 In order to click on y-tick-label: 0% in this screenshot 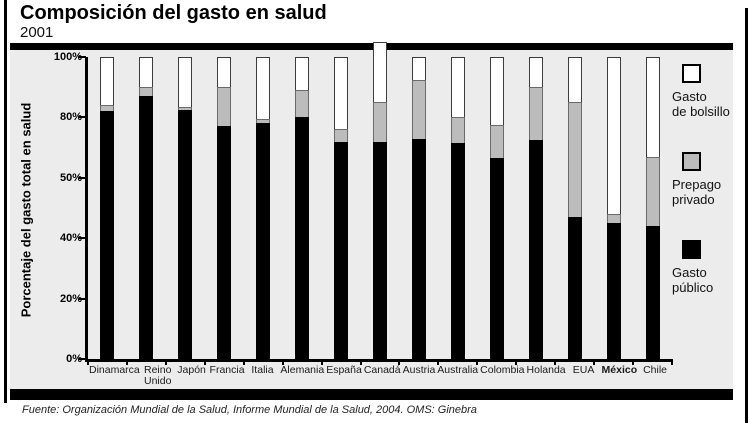, I will do `click(74, 359)`.